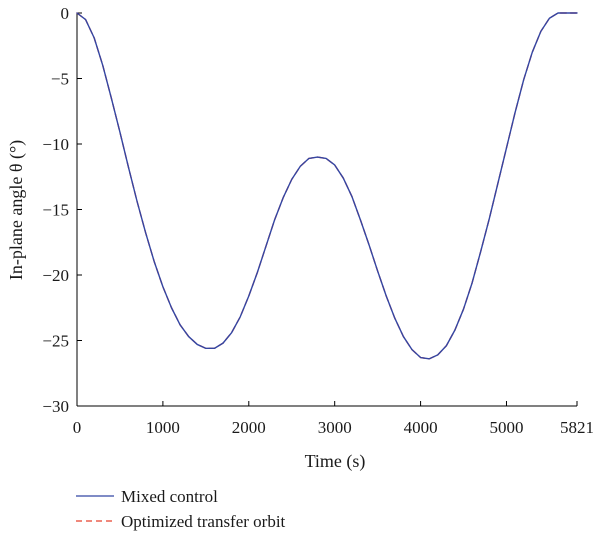  Describe the element at coordinates (55, 406) in the screenshot. I see `y-tick-label: −30` at that location.